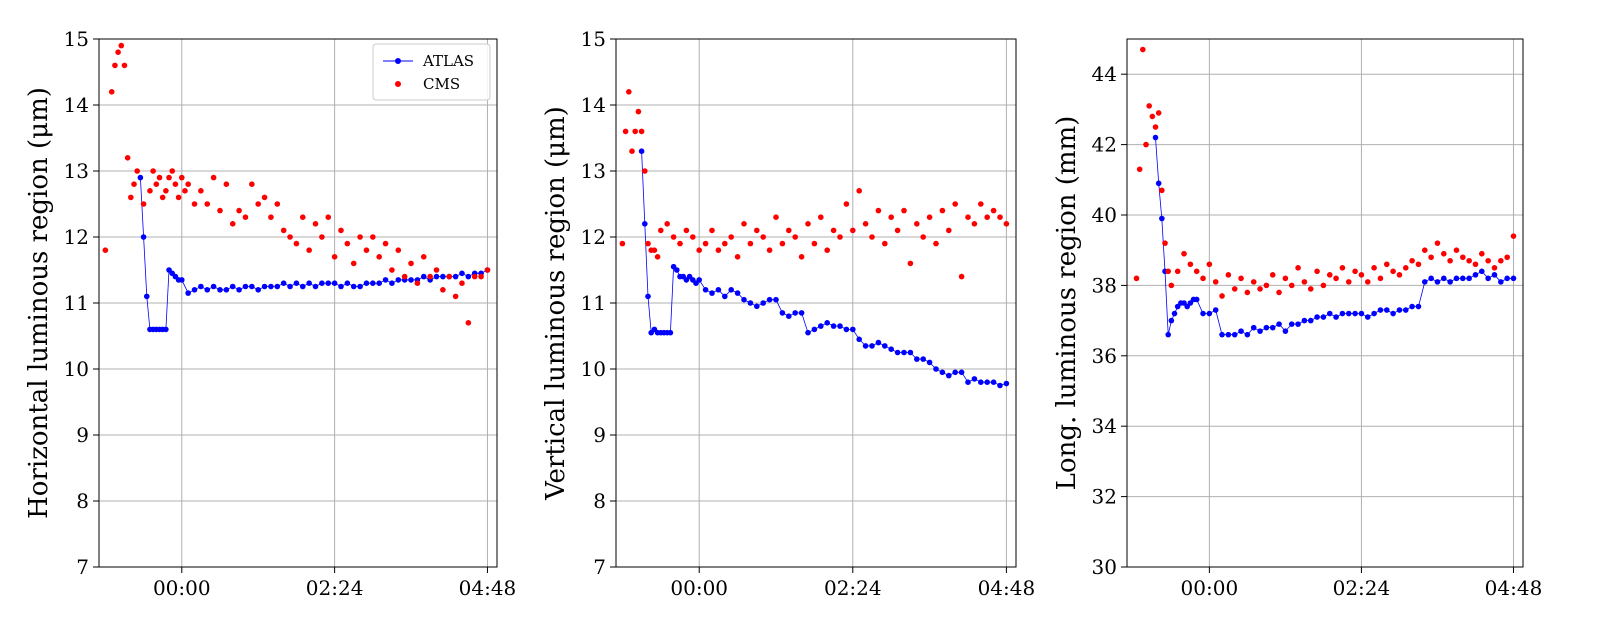 Image resolution: width=1600 pixels, height=640 pixels. Describe the element at coordinates (1104, 285) in the screenshot. I see `y-tick-label: 38` at that location.